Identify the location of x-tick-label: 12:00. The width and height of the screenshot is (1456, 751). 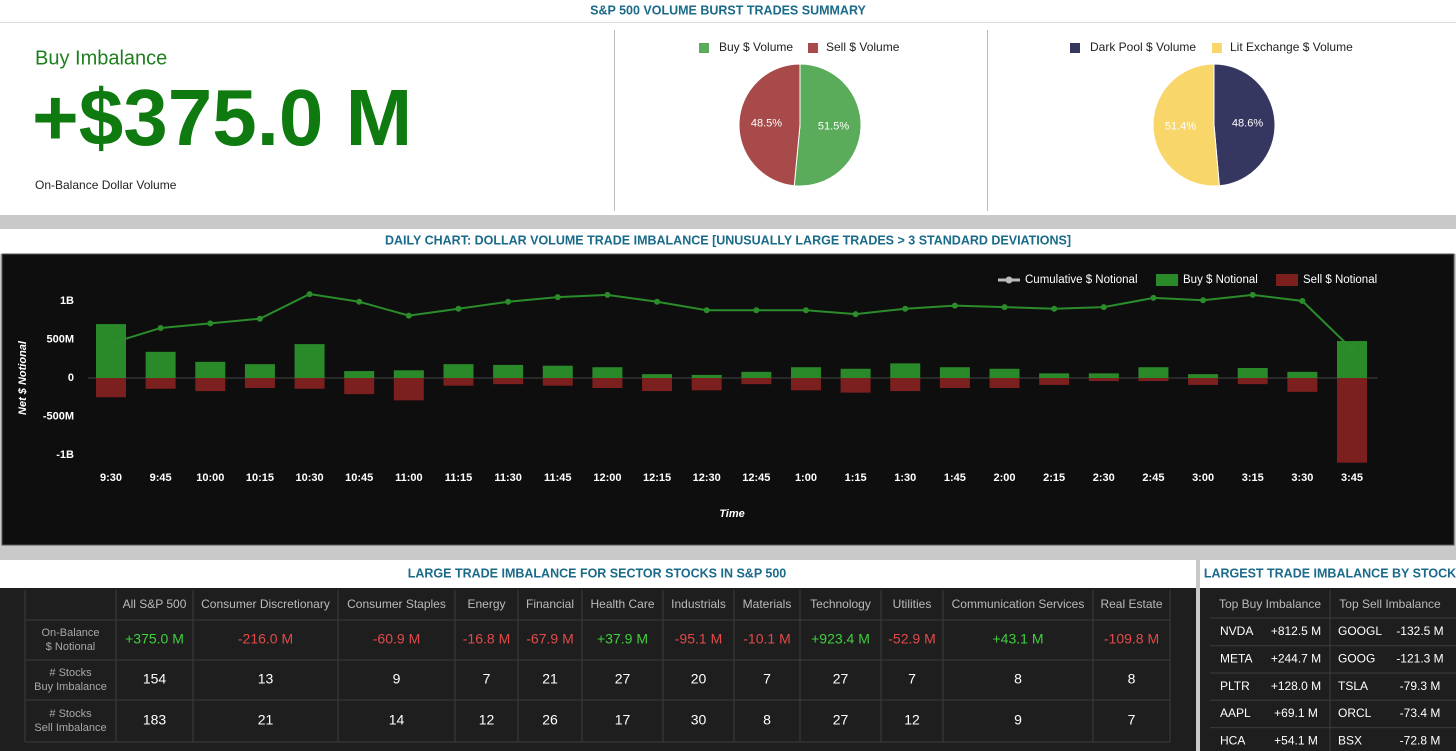
(607, 478).